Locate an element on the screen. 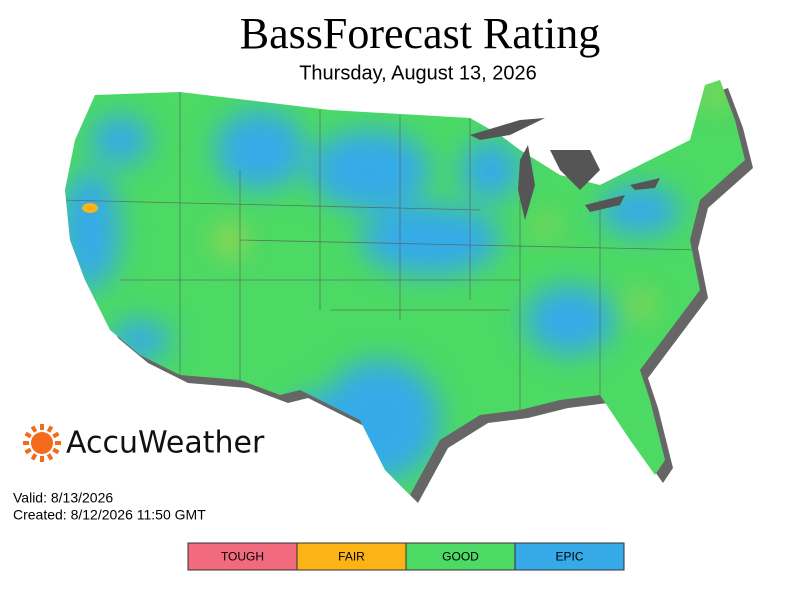 The height and width of the screenshot is (600, 800). created-date: Created: 8/12/2026 11:50 GMT is located at coordinates (109, 515).